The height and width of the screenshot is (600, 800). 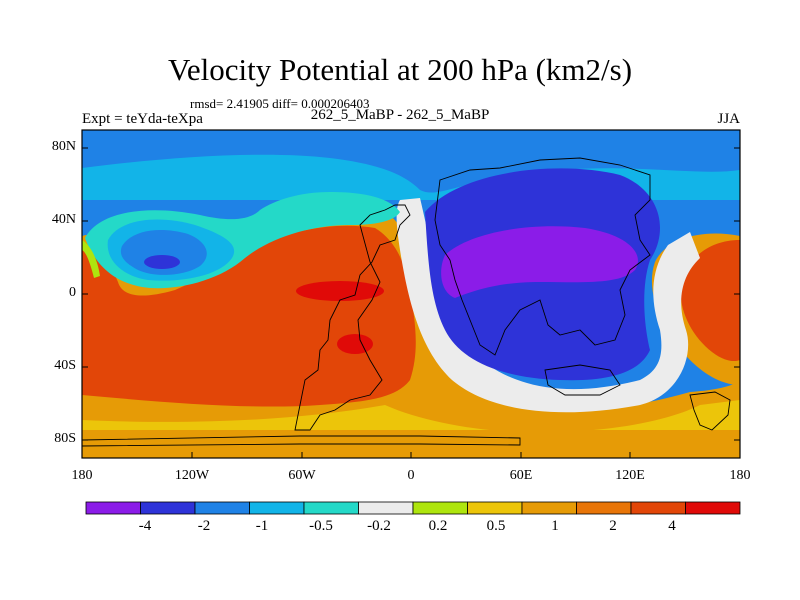 What do you see at coordinates (411, 475) in the screenshot?
I see `lon-label-0: 0` at bounding box center [411, 475].